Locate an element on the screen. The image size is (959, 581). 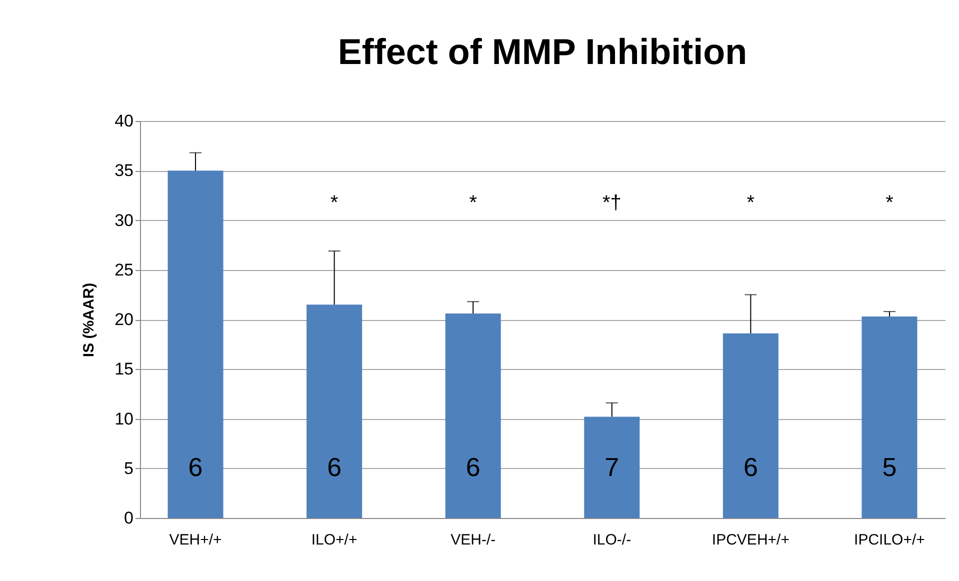
y-axis-title: IS (%AAR) is located at coordinates (89, 320).